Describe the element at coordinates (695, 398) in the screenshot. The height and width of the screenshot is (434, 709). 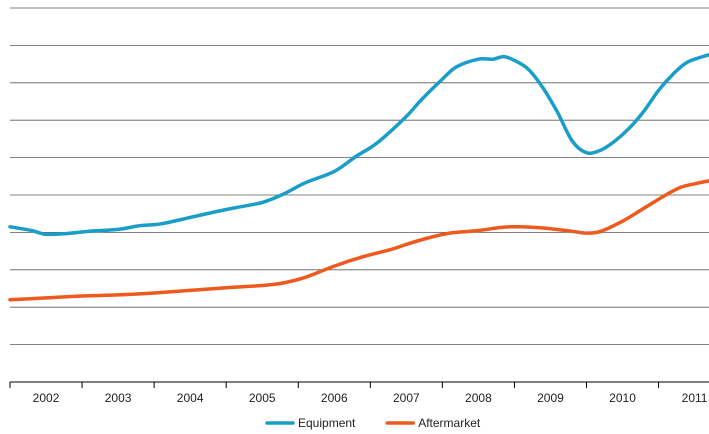
I see `x-tick-label-2011: 2011` at that location.